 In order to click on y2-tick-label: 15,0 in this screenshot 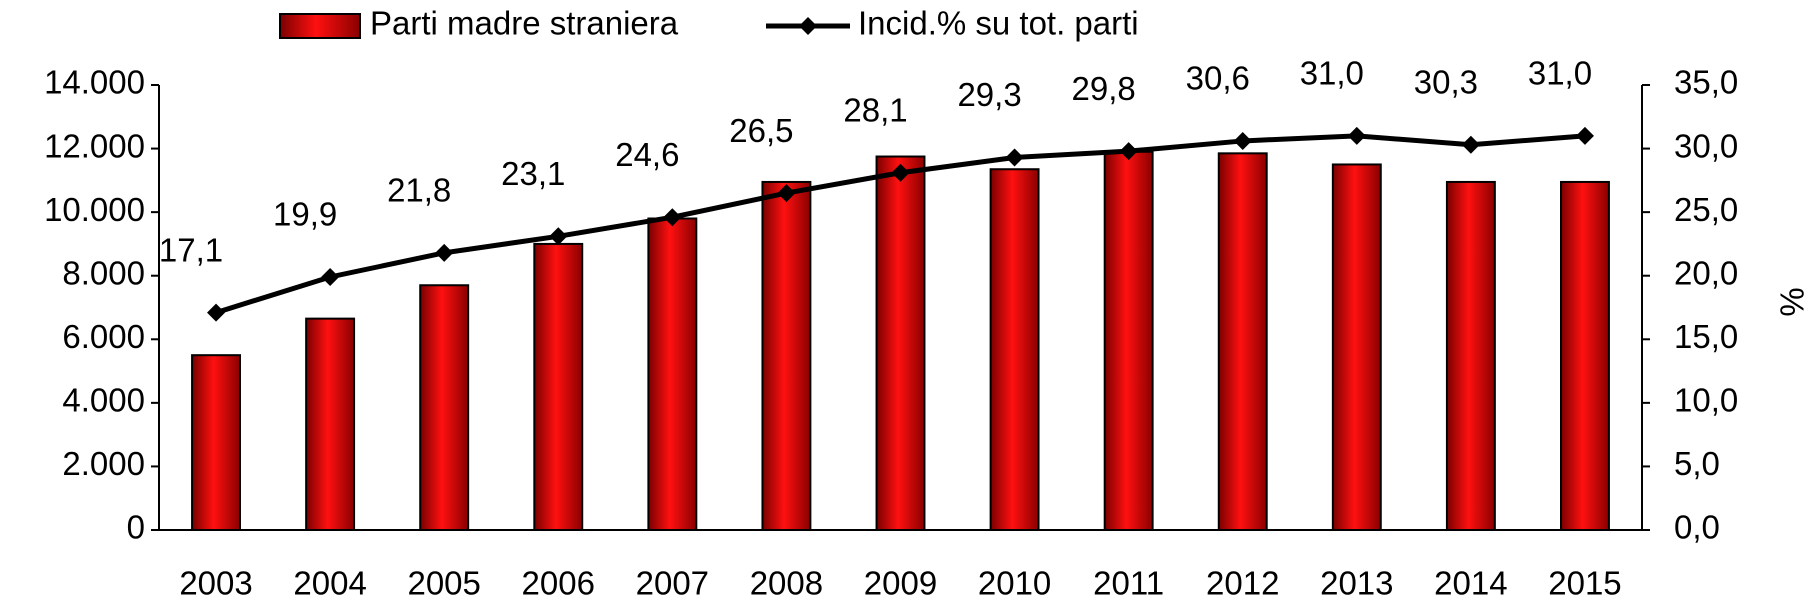, I will do `click(1706, 336)`.